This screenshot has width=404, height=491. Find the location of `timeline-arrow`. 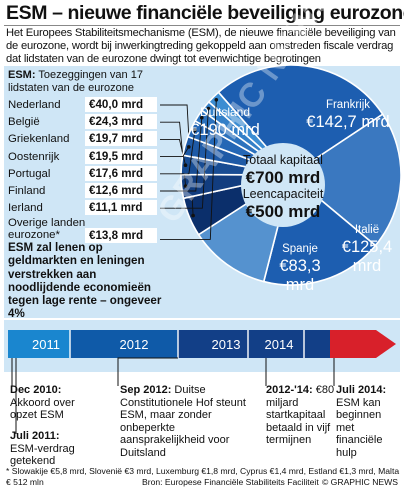

timeline-arrow is located at coordinates (363, 344).